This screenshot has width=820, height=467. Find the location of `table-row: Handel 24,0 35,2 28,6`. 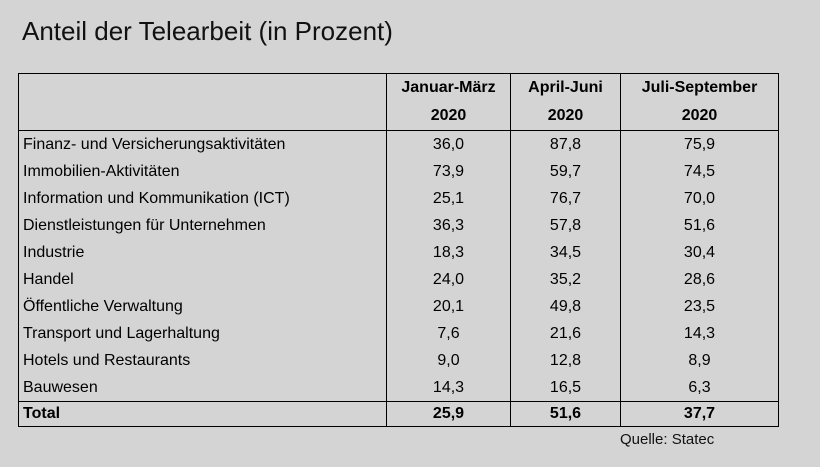

table-row: Handel 24,0 35,2 28,6 is located at coordinates (398, 279).